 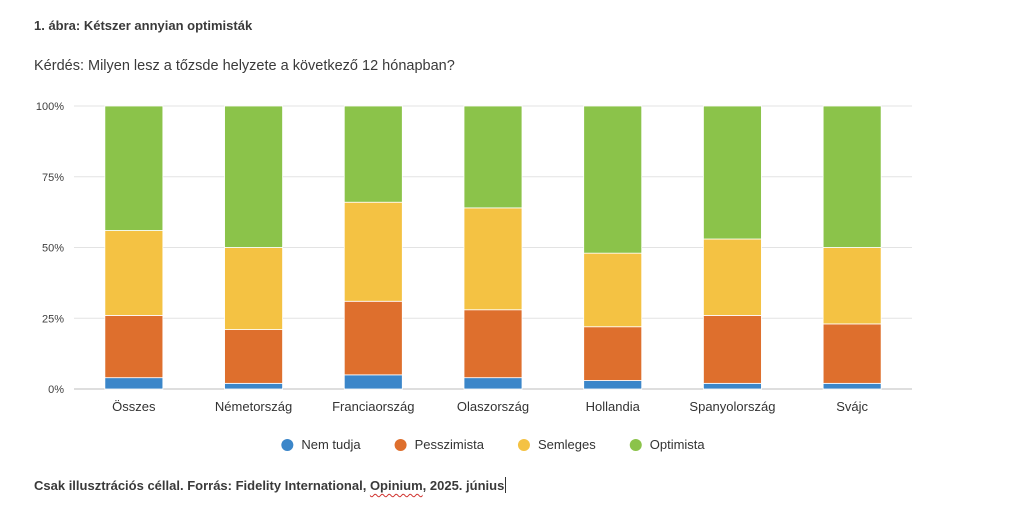 I want to click on legend-label: Semleges, so click(x=567, y=444).